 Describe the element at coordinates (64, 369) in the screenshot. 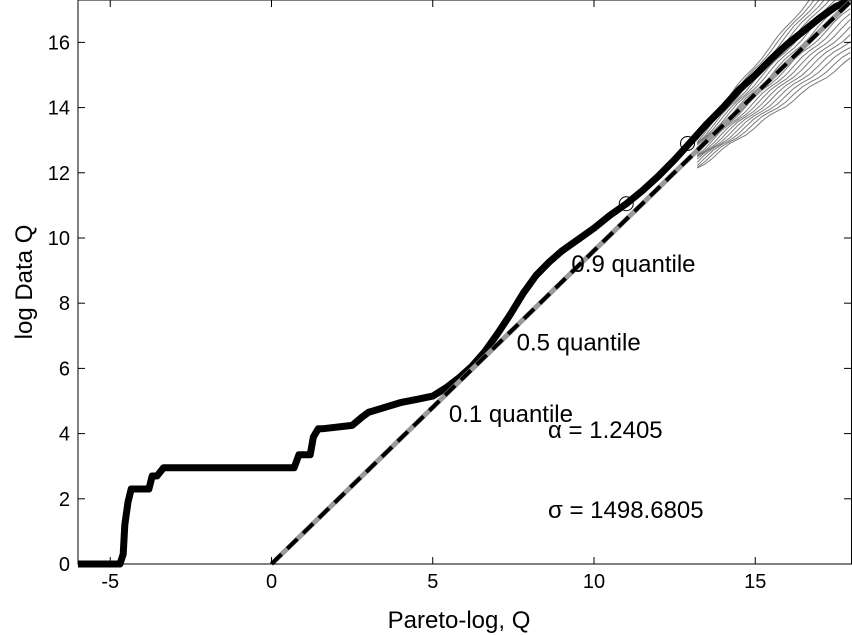

I see `y-tick-label: 6` at that location.